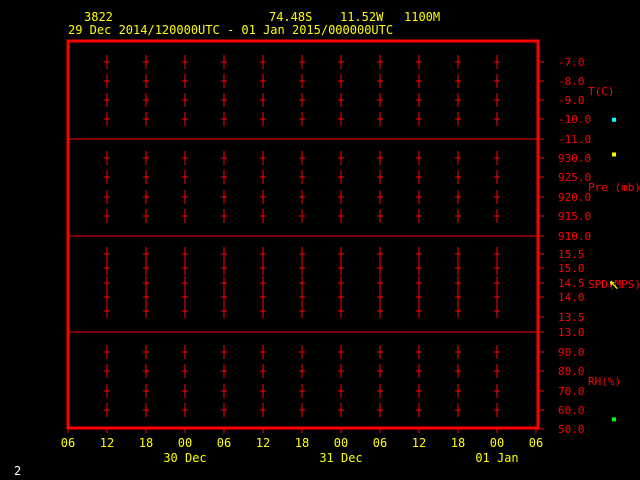  I want to click on y-tick-label: 90.0, so click(571, 352).